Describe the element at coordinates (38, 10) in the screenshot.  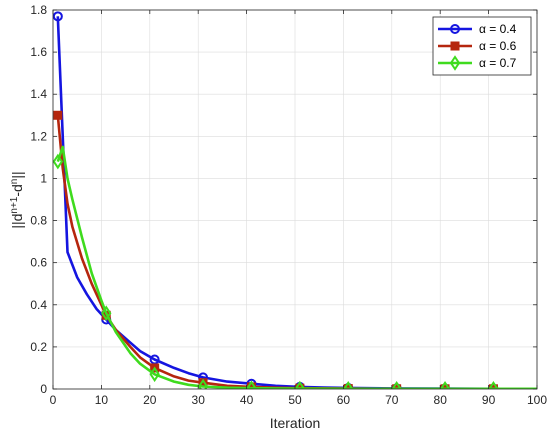
I see `y-tick-label: 1.8` at that location.